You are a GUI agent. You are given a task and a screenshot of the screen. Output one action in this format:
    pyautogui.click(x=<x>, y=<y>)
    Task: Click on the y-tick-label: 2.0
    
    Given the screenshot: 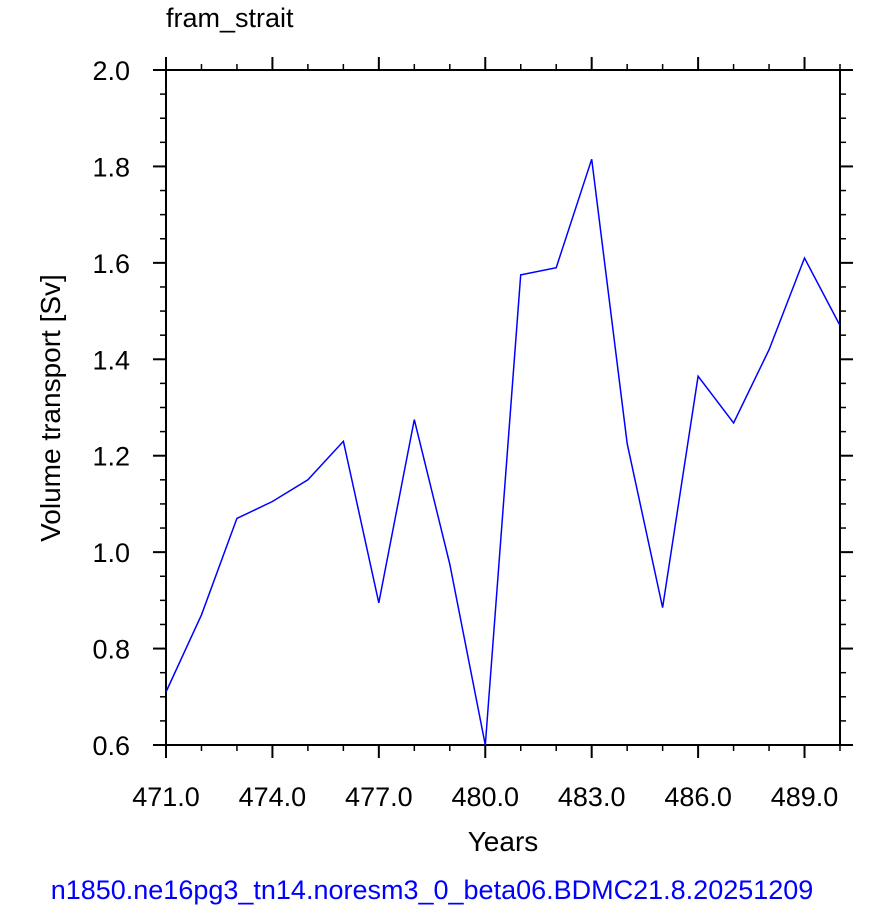 What is the action you would take?
    pyautogui.click(x=111, y=71)
    